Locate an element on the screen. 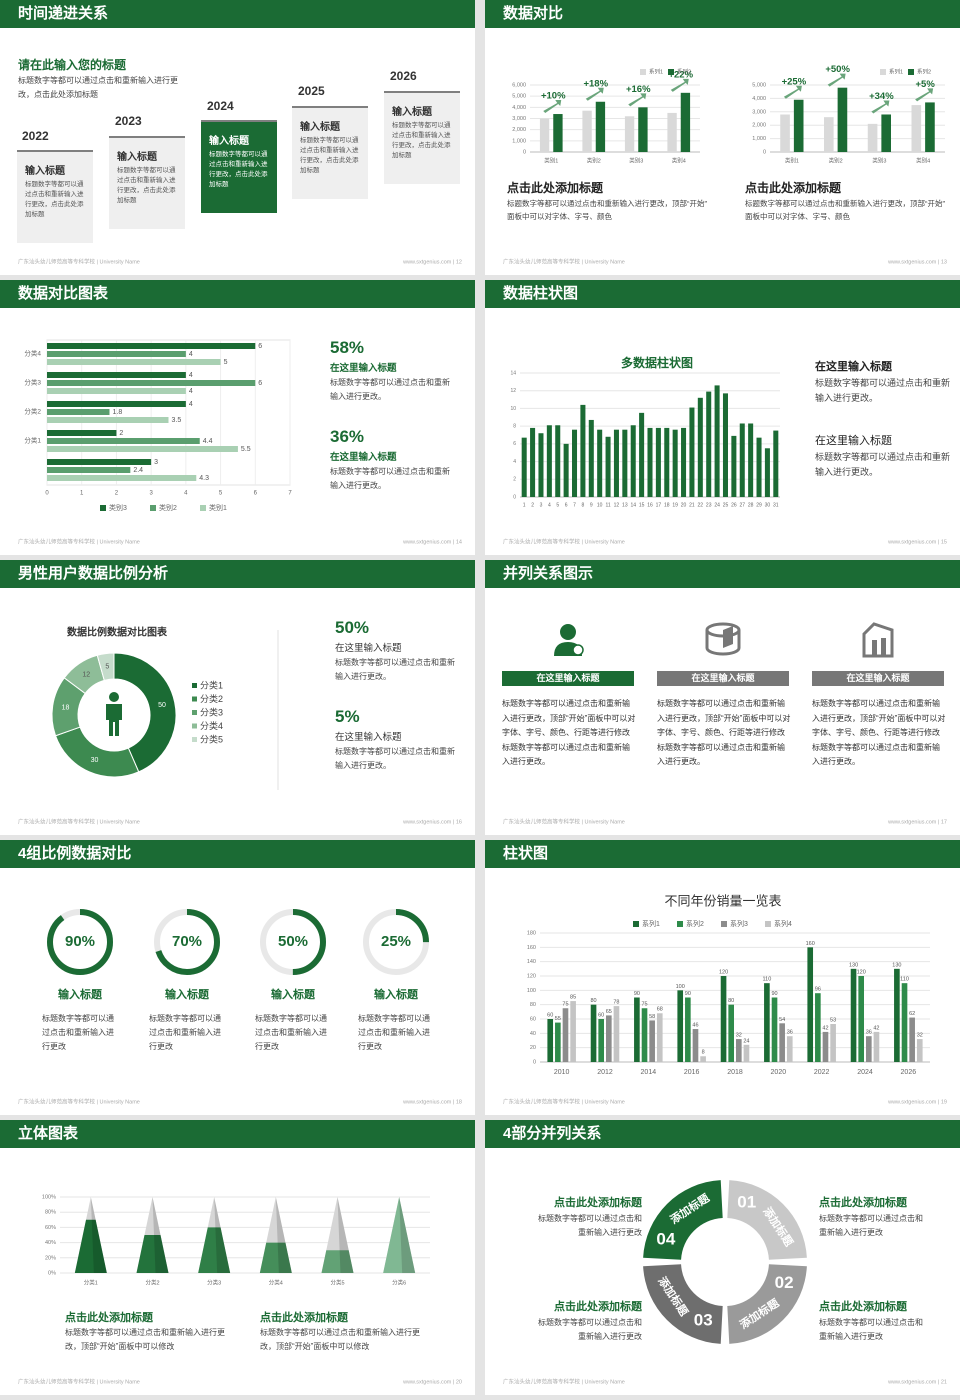 This screenshot has width=960, height=1400. data-label: 68 is located at coordinates (660, 1010).